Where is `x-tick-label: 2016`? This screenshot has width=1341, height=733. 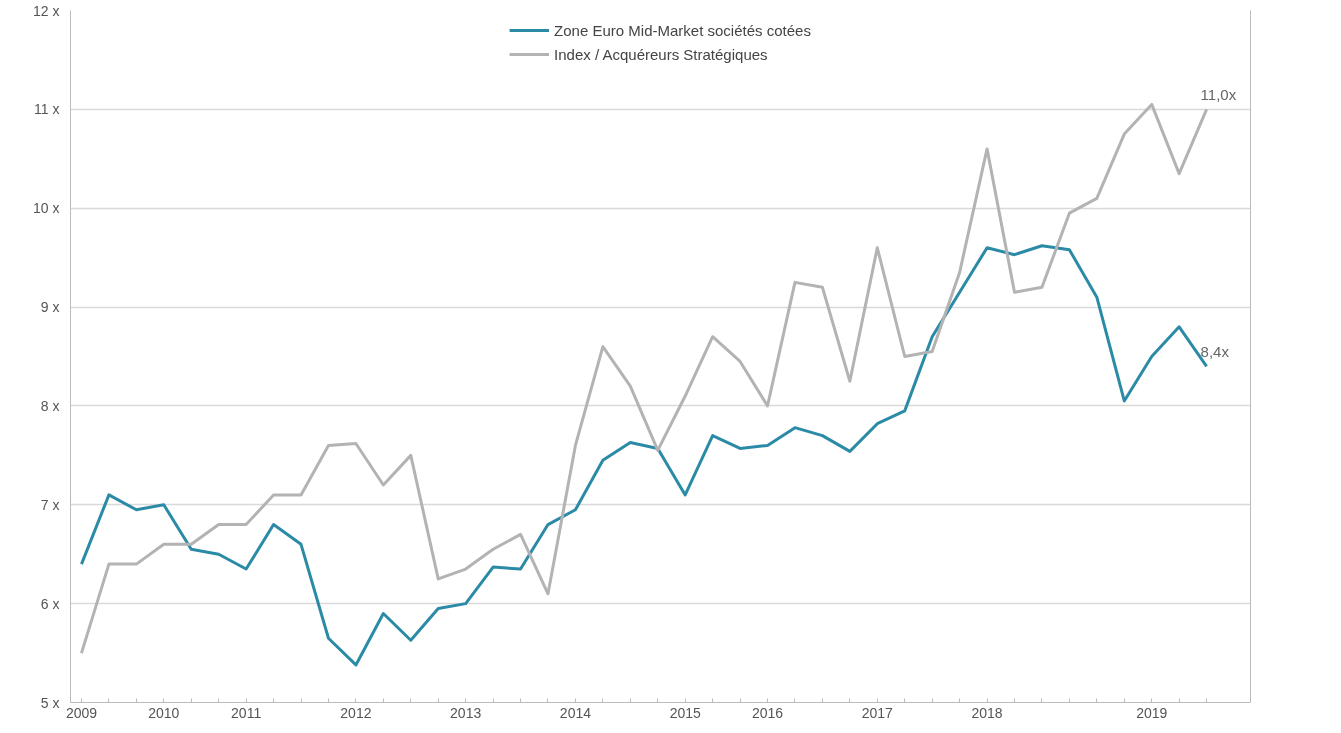 x-tick-label: 2016 is located at coordinates (767, 712).